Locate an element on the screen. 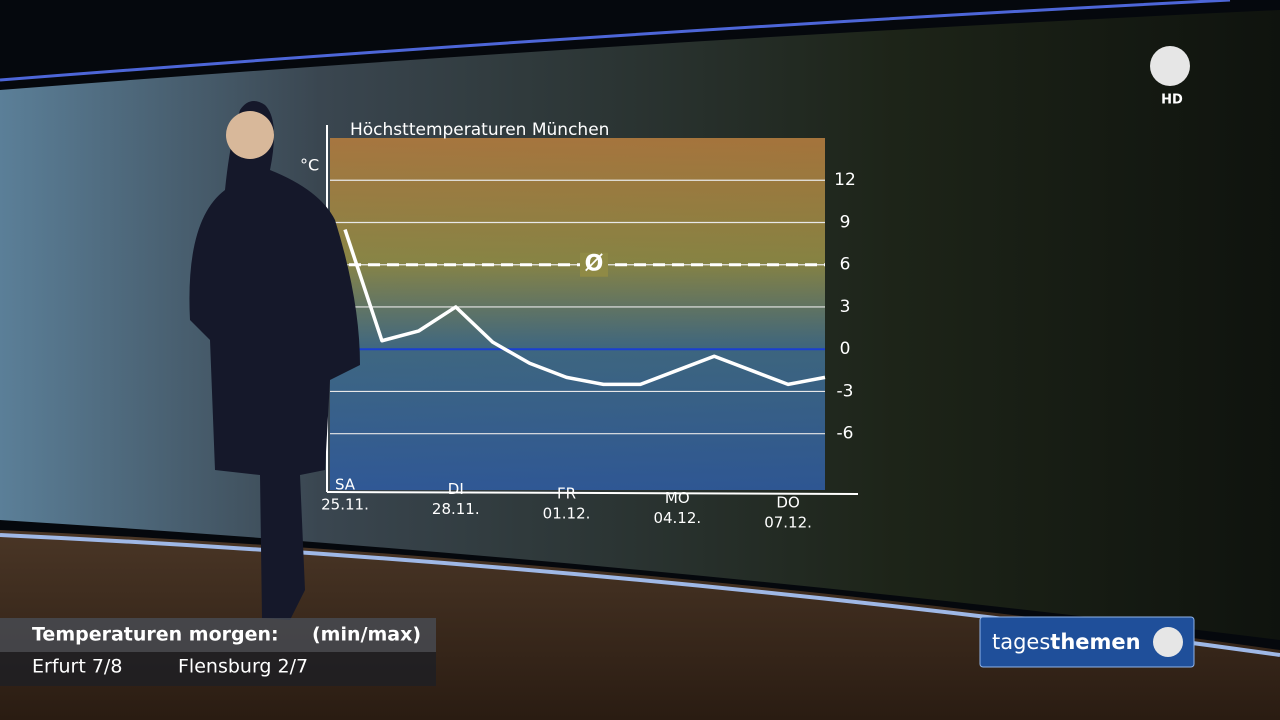  y-tick-label: 0 is located at coordinates (845, 349).